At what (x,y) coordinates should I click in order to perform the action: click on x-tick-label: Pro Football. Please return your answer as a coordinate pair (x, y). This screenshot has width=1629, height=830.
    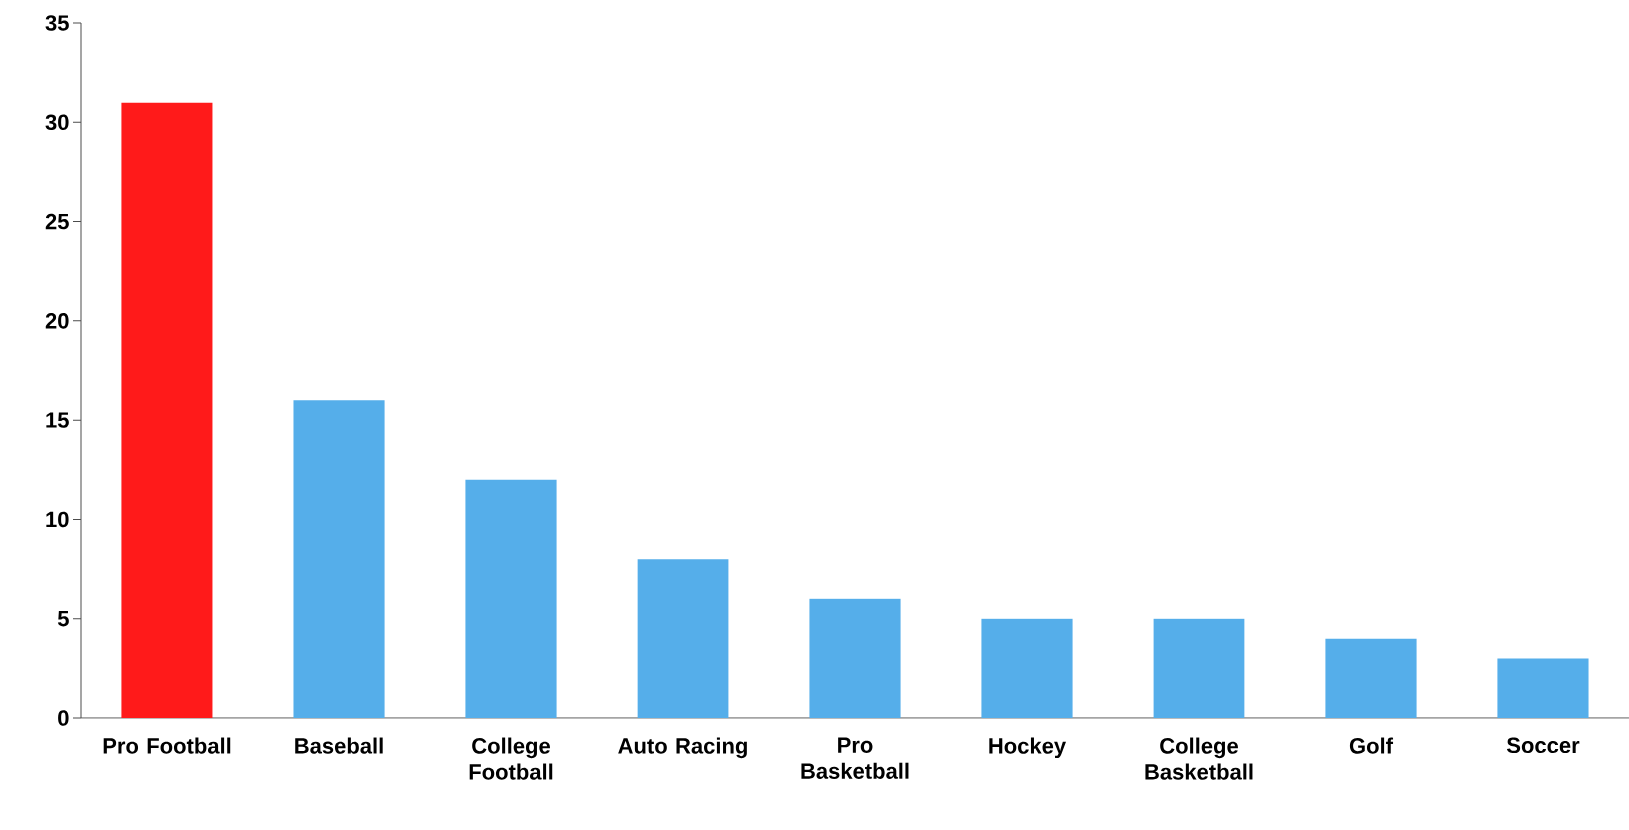
    Looking at the image, I should click on (167, 745).